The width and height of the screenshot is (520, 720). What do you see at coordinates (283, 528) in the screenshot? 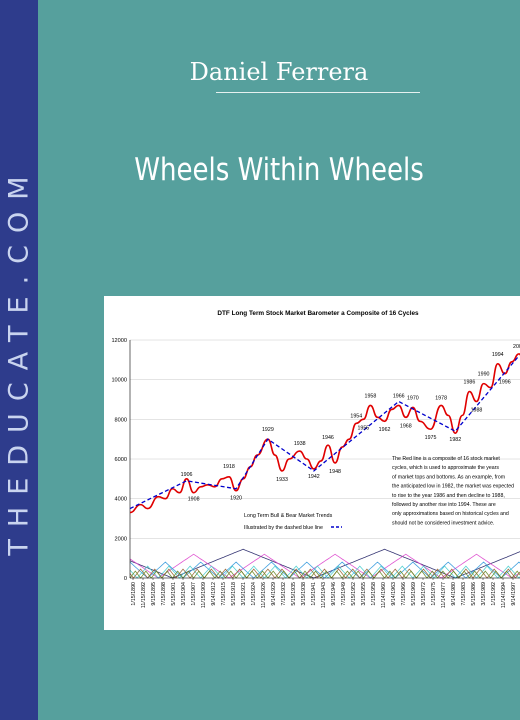
I see `legend-entry-label: Illustrated by the dashed blue line` at bounding box center [283, 528].